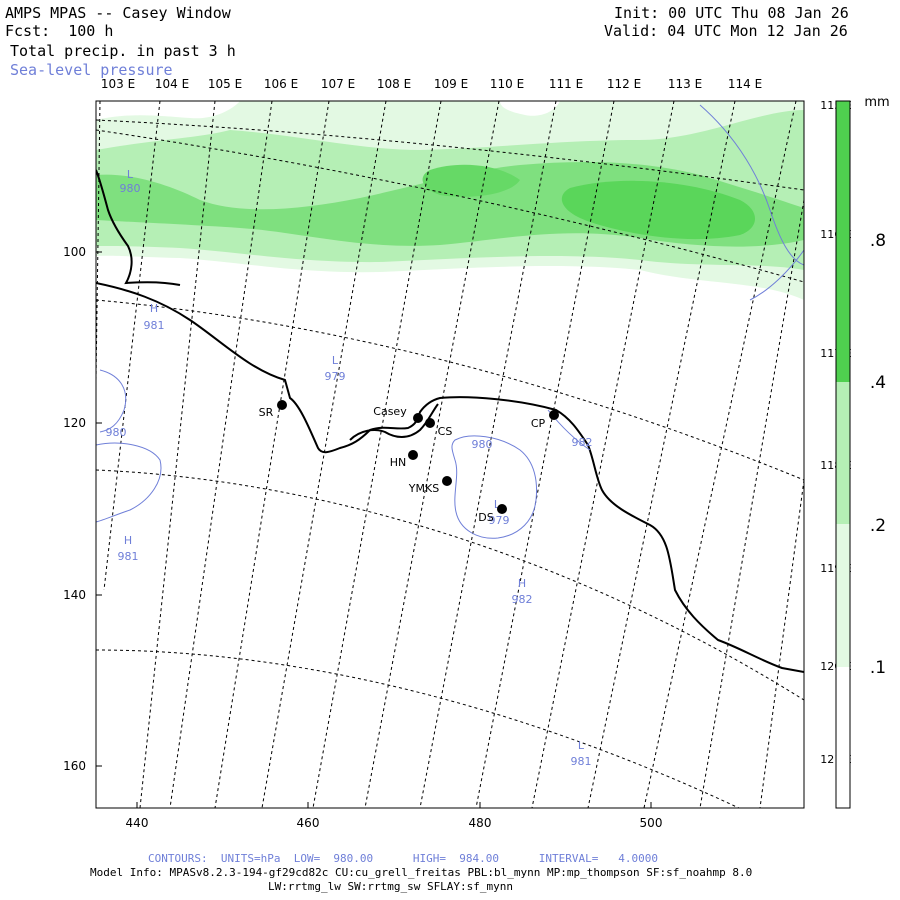 Image resolution: width=900 pixels, height=900 pixels. What do you see at coordinates (451, 84) in the screenshot?
I see `lon-label: 109 E` at bounding box center [451, 84].